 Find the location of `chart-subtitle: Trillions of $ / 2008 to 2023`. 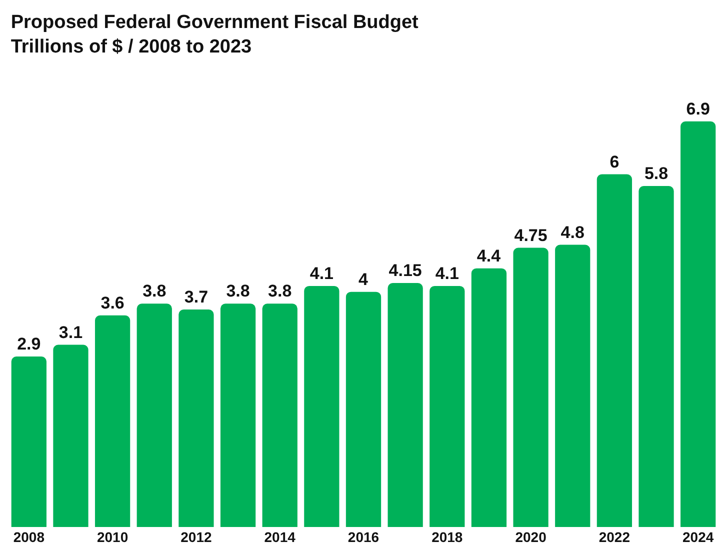

chart-subtitle: Trillions of $ / 2008 to 2023 is located at coordinates (131, 47).